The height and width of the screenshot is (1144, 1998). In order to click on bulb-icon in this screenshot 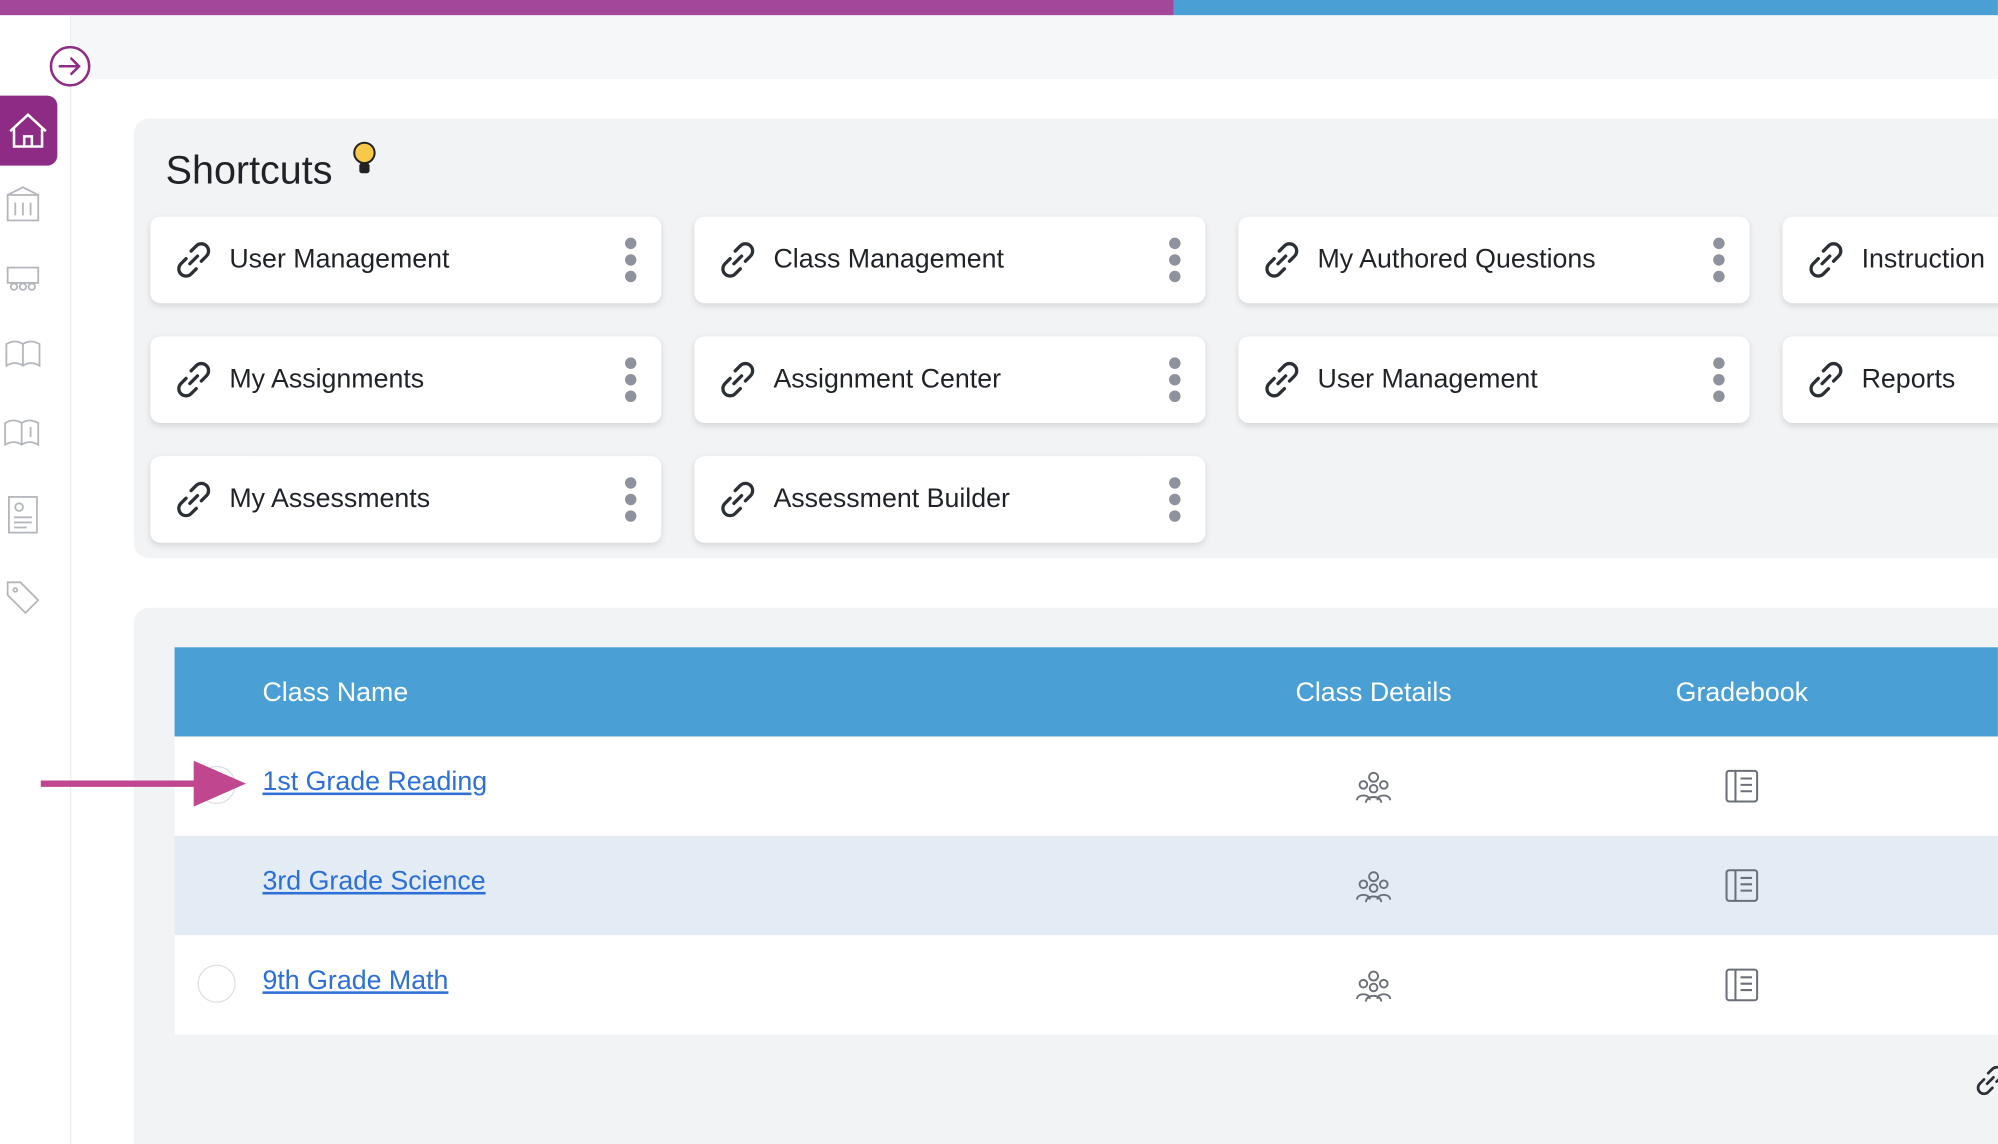, I will do `click(364, 157)`.